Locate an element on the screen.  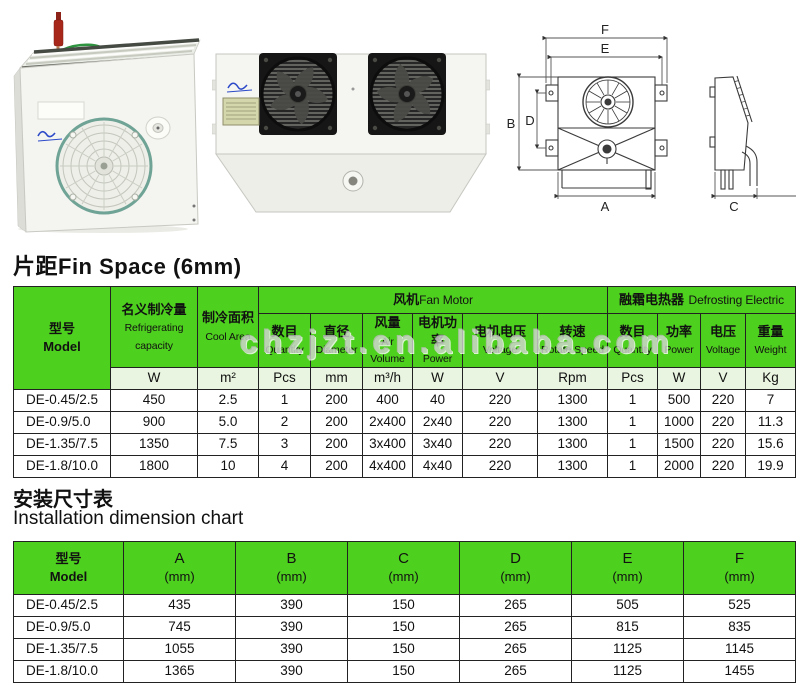
col-header-diameter: 直径 Diameter is located at coordinates (336, 340).